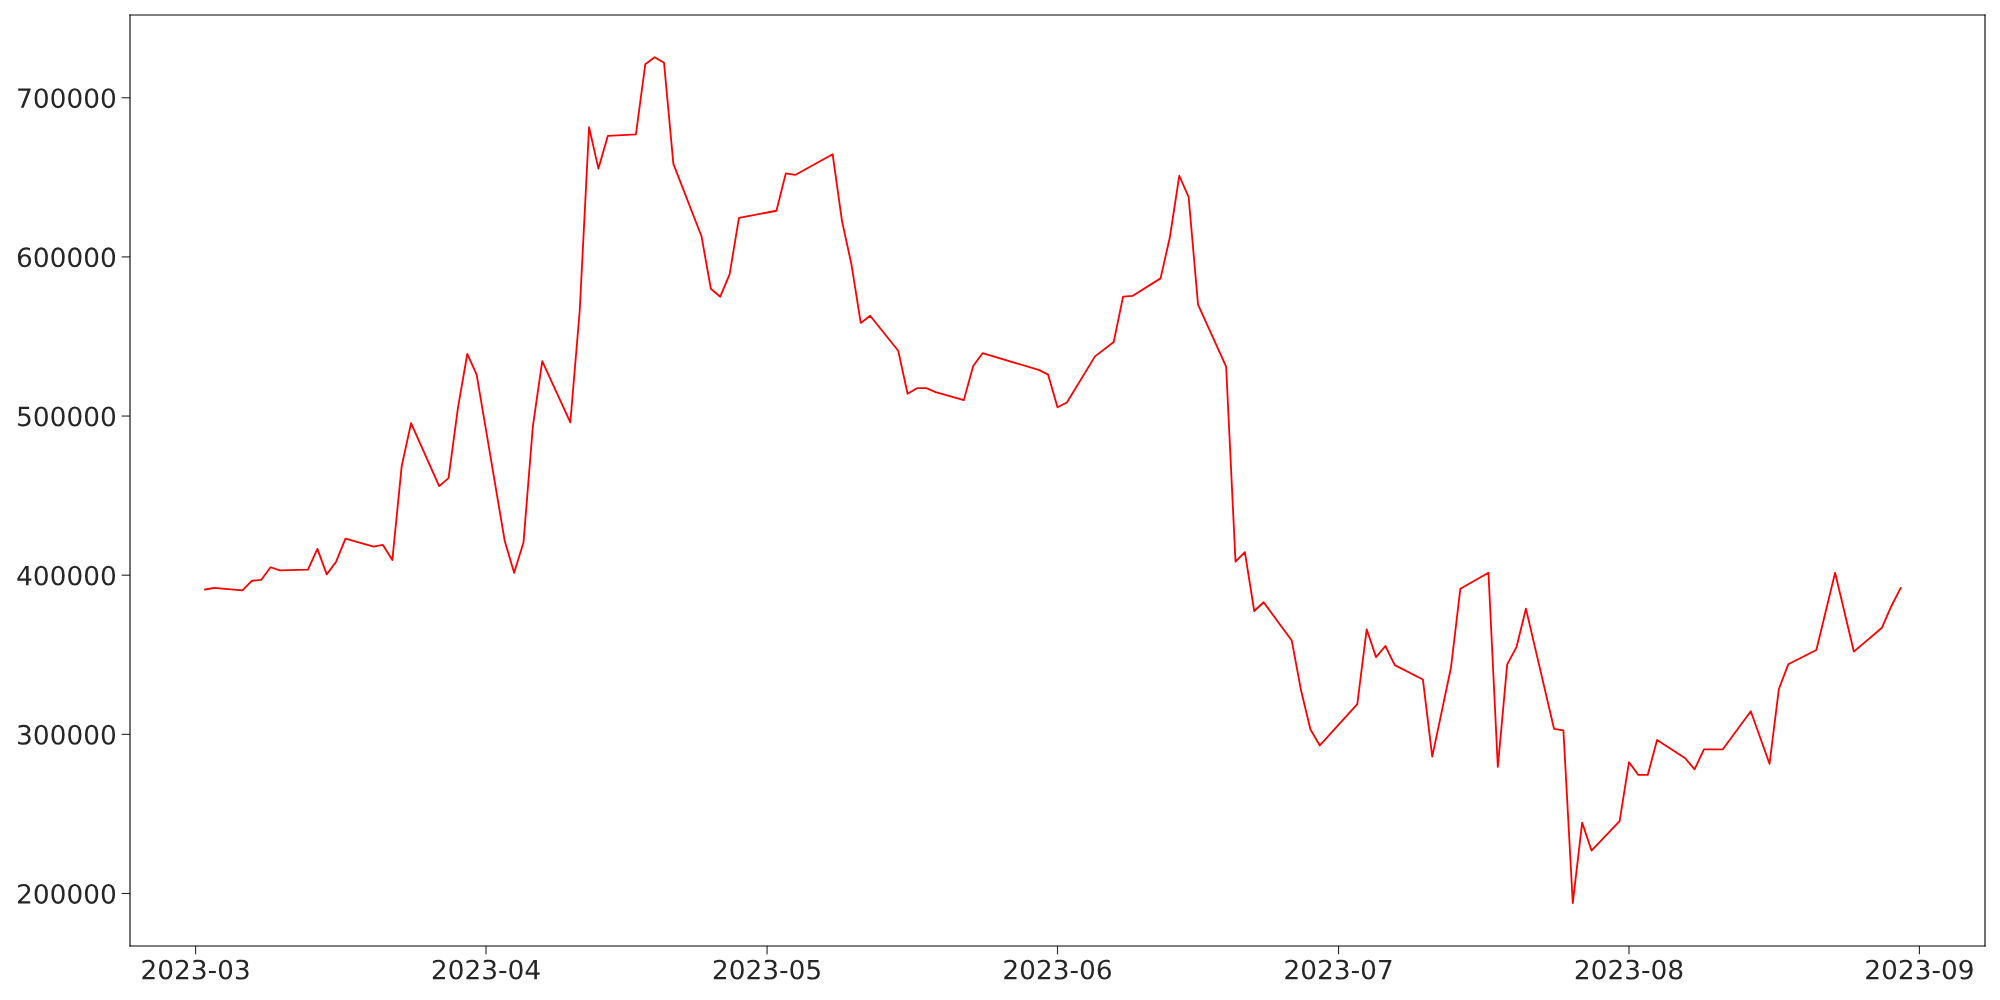 The height and width of the screenshot is (1000, 2000). I want to click on x-tick-label: 2023-09, so click(1919, 969).